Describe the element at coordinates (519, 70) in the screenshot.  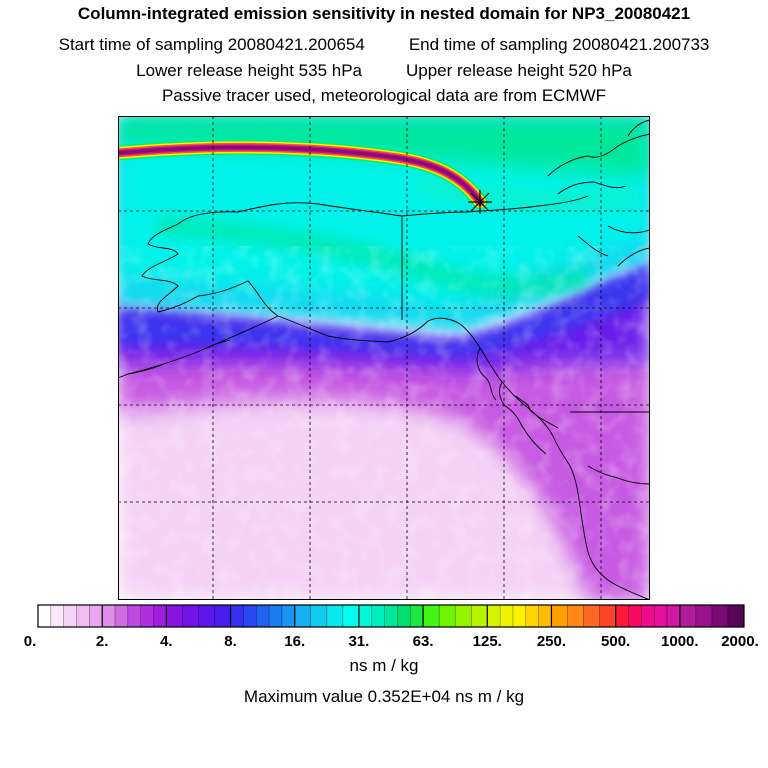
I see `upper-release-height-label: Upper release height 520 hPa` at that location.